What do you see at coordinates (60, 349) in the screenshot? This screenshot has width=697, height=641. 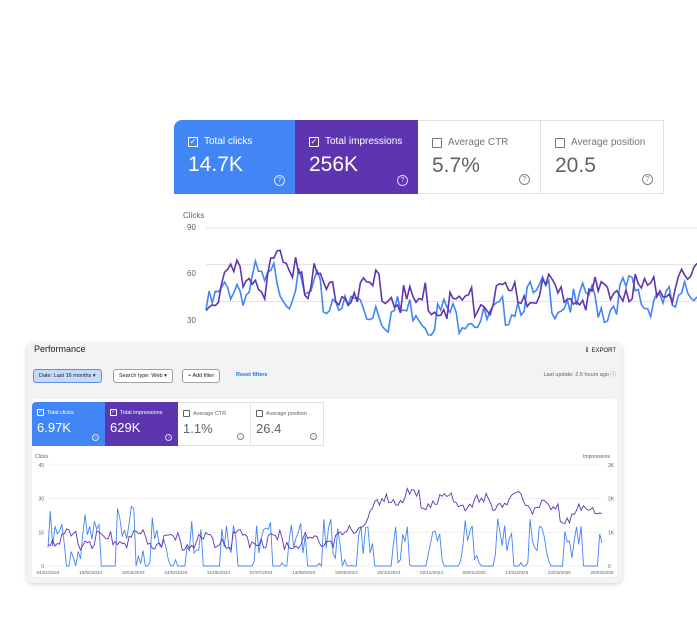 I see `page-title: Performance` at bounding box center [60, 349].